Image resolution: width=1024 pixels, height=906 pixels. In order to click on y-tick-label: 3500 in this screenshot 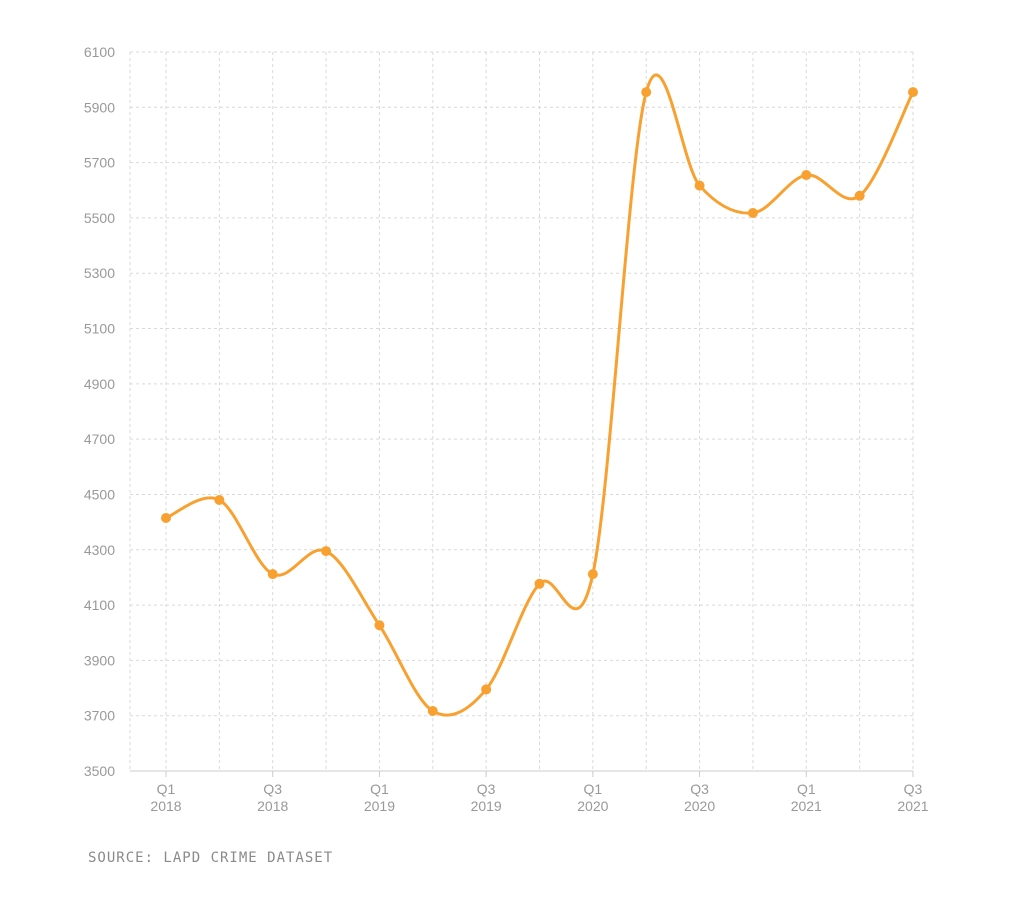, I will do `click(99, 771)`.